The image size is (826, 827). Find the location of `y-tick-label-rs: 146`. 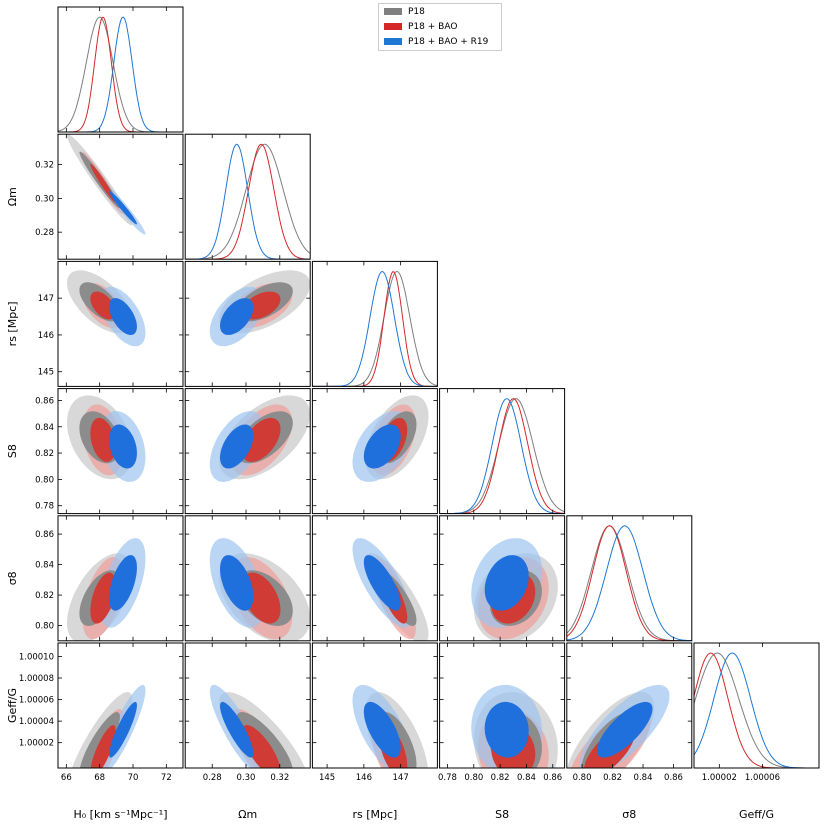

y-tick-label-rs: 146 is located at coordinates (46, 336).